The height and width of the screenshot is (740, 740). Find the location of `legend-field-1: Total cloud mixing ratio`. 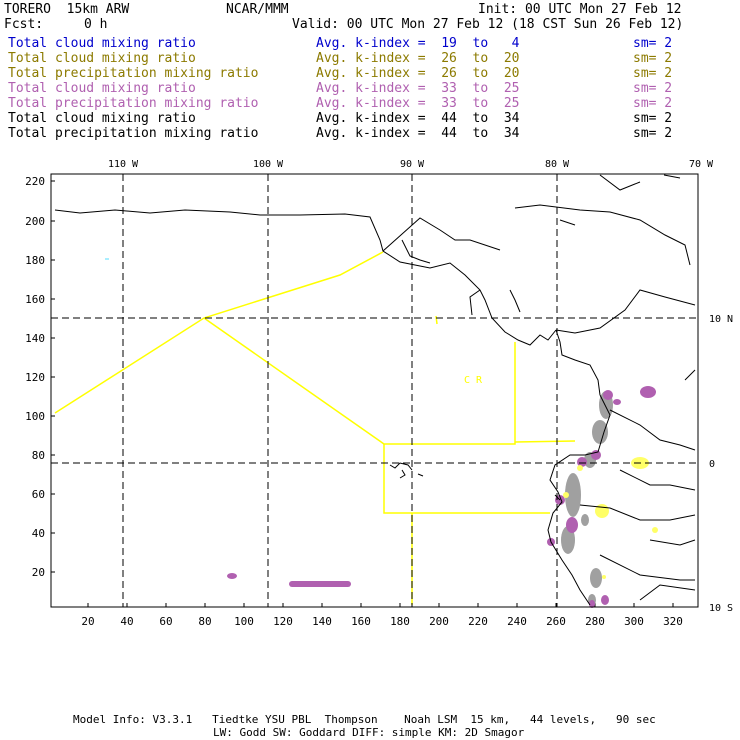

legend-field-1: Total cloud mixing ratio is located at coordinates (102, 43).